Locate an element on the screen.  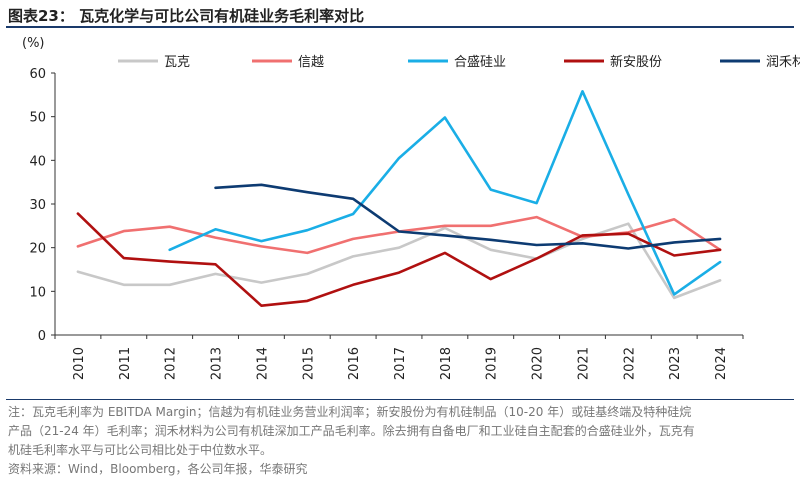
series-line-润禾材料 is located at coordinates (468, 216).